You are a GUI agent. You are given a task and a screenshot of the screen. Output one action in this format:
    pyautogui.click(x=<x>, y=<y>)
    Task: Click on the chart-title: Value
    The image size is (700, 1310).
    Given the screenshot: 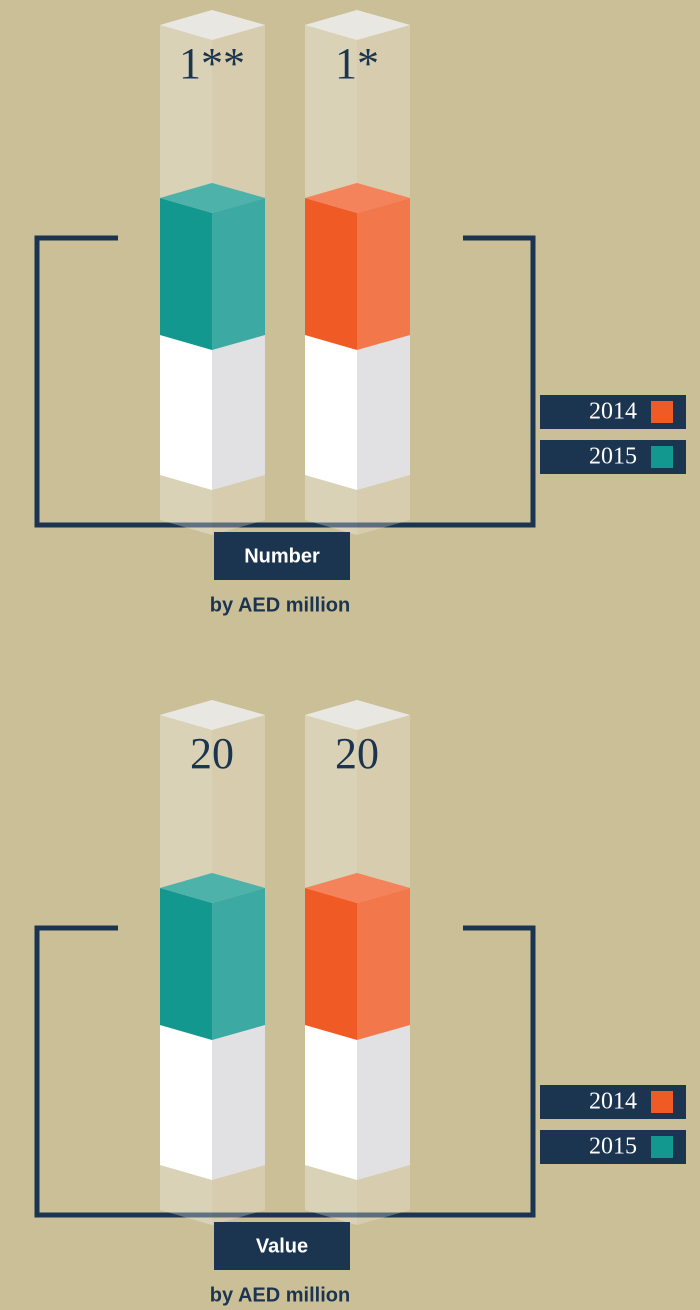 What is the action you would take?
    pyautogui.click(x=282, y=1246)
    